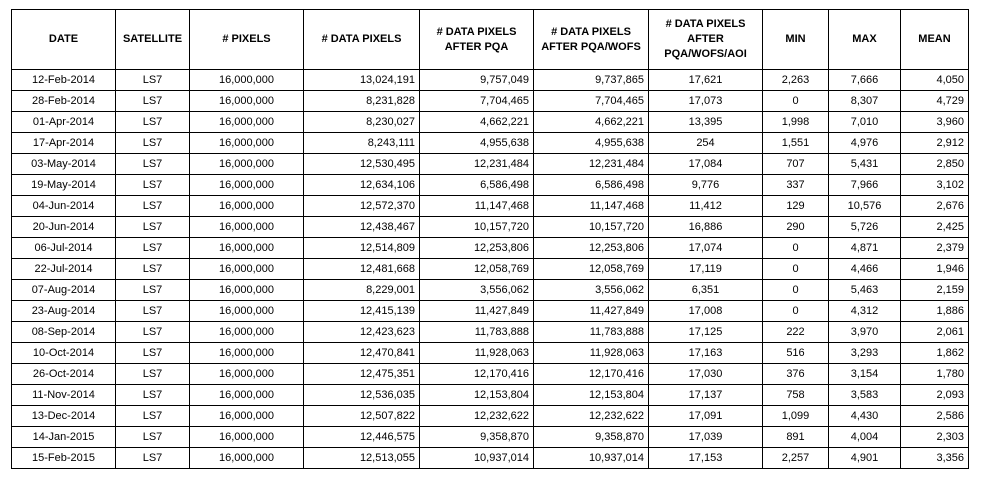 The image size is (983, 480). I want to click on cell-mean: 2,159, so click(934, 290).